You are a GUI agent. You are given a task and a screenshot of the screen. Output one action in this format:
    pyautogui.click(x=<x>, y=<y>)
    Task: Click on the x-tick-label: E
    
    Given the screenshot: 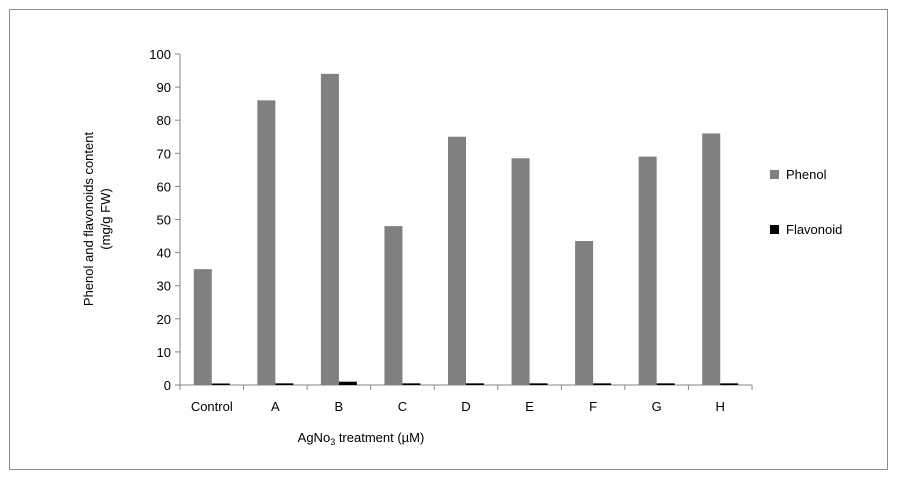 What is the action you would take?
    pyautogui.click(x=529, y=406)
    